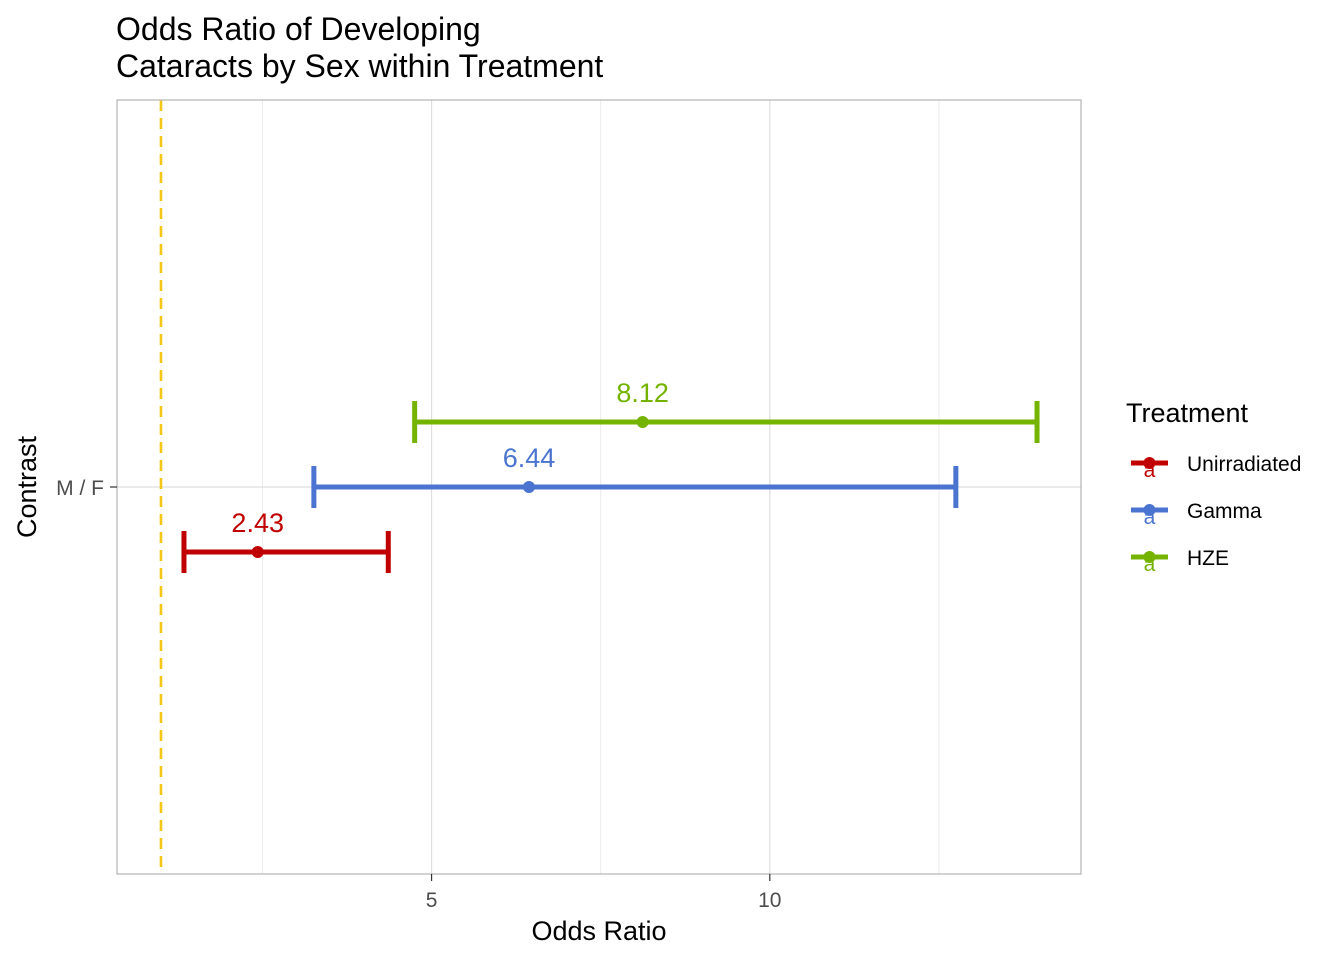  Describe the element at coordinates (298, 29) in the screenshot. I see `chart-title-line-1: Odds Ratio of Developing` at that location.